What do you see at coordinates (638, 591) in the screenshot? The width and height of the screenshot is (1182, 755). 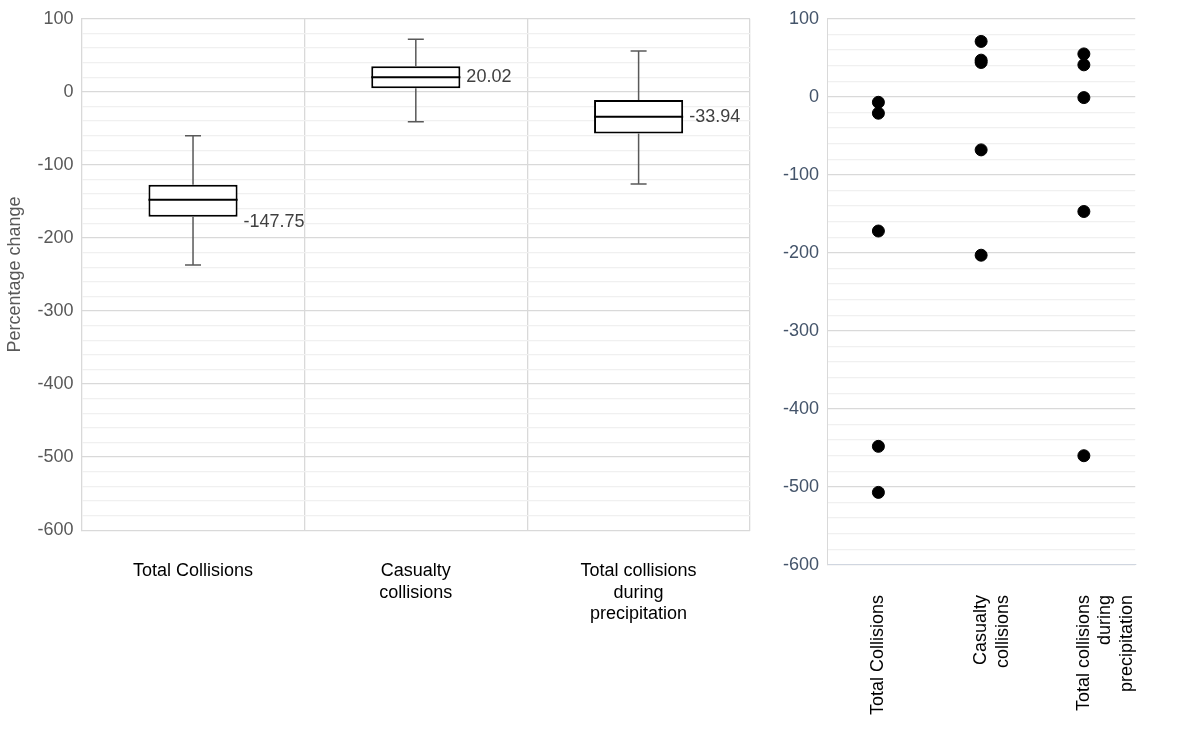 I see `x-tick-label: Total collisions during precipitation` at bounding box center [638, 591].